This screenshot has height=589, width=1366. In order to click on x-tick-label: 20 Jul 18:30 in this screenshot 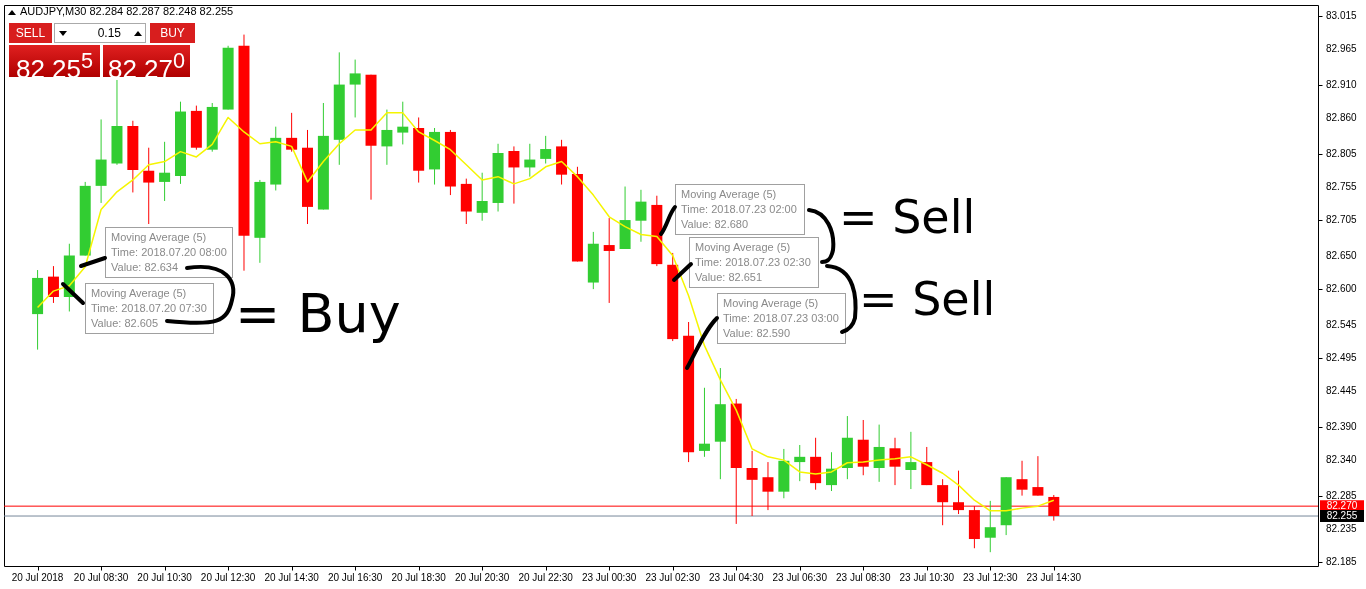, I will do `click(419, 577)`.